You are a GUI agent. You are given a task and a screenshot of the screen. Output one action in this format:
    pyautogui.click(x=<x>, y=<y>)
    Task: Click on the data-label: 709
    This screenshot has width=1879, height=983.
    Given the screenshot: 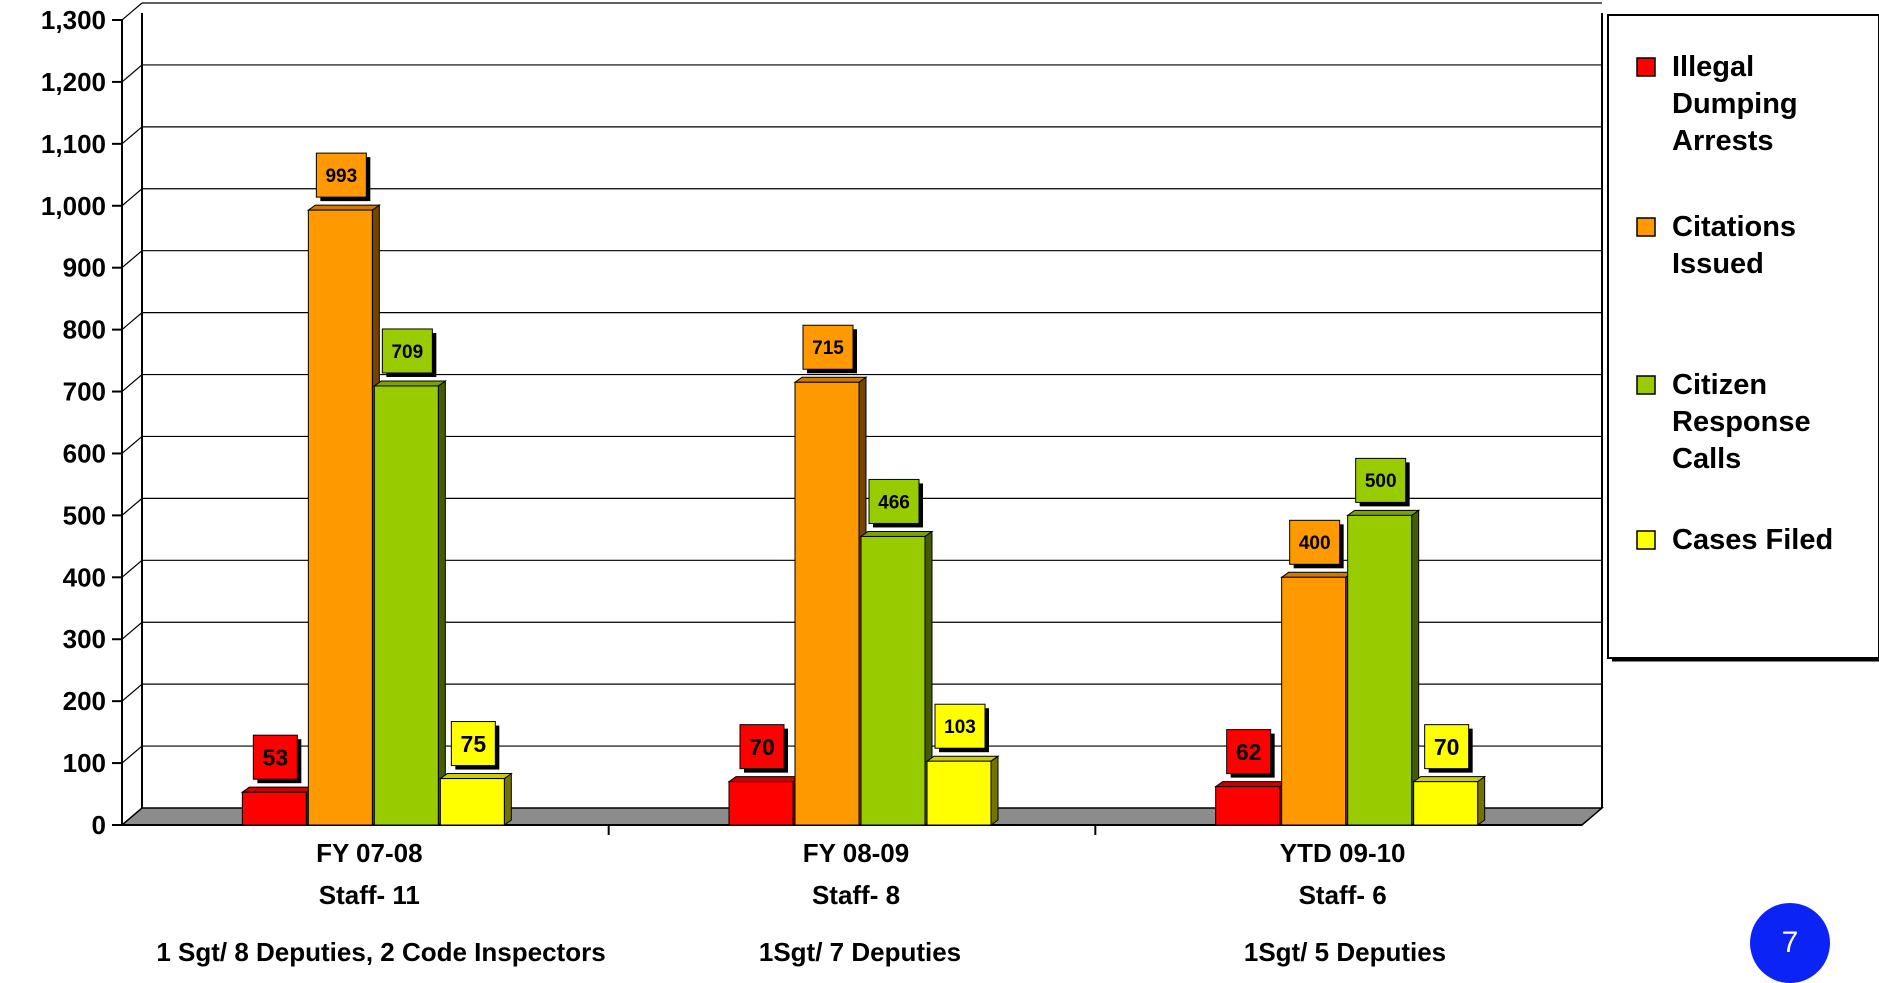 What is the action you would take?
    pyautogui.click(x=407, y=352)
    